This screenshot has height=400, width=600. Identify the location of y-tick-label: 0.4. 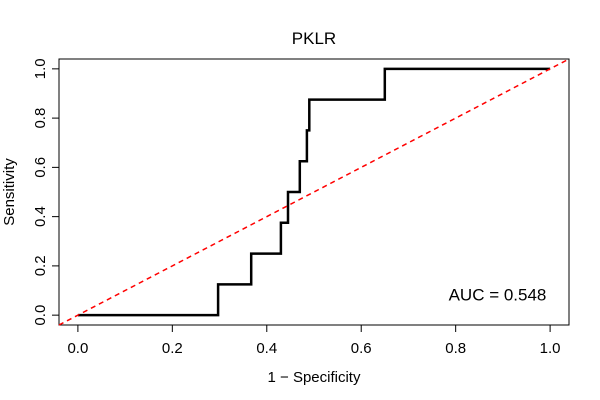
(40, 216).